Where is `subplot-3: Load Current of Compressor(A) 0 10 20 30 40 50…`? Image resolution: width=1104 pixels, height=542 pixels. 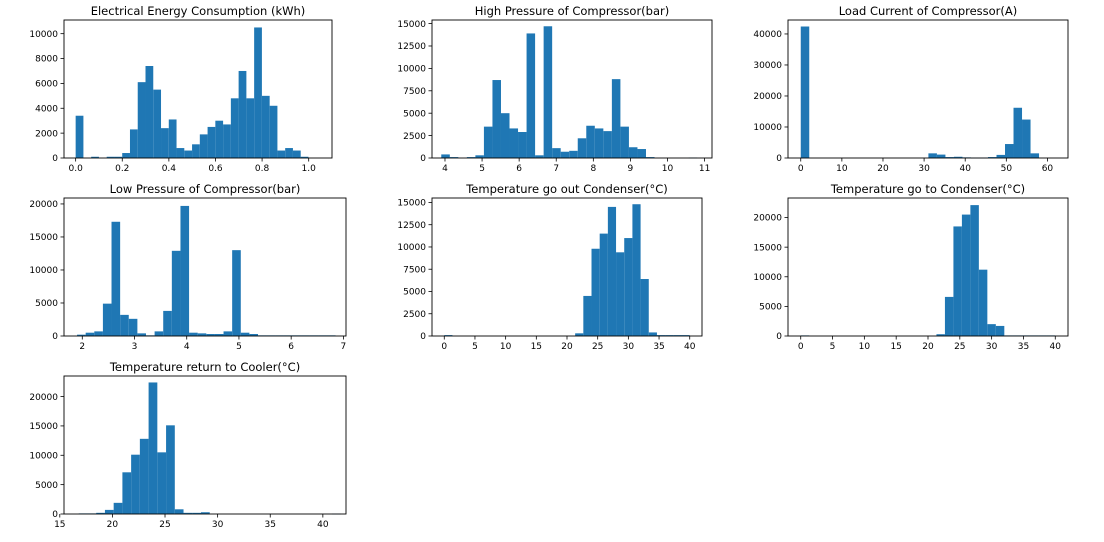 subplot-3: Load Current of Compressor(A) 0 10 20 30 40 50… is located at coordinates (911, 89).